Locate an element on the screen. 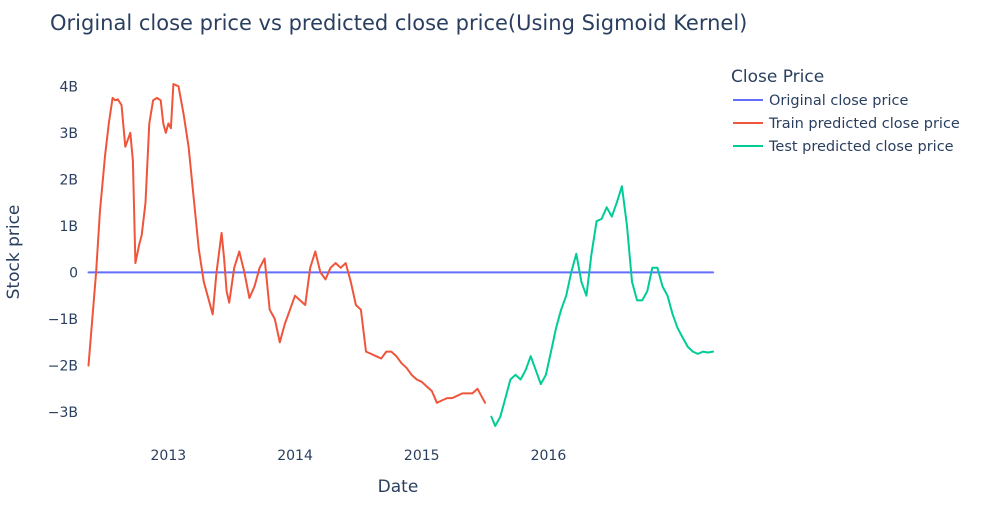 This screenshot has height=525, width=983. y-tick-label: −2B is located at coordinates (63, 367).